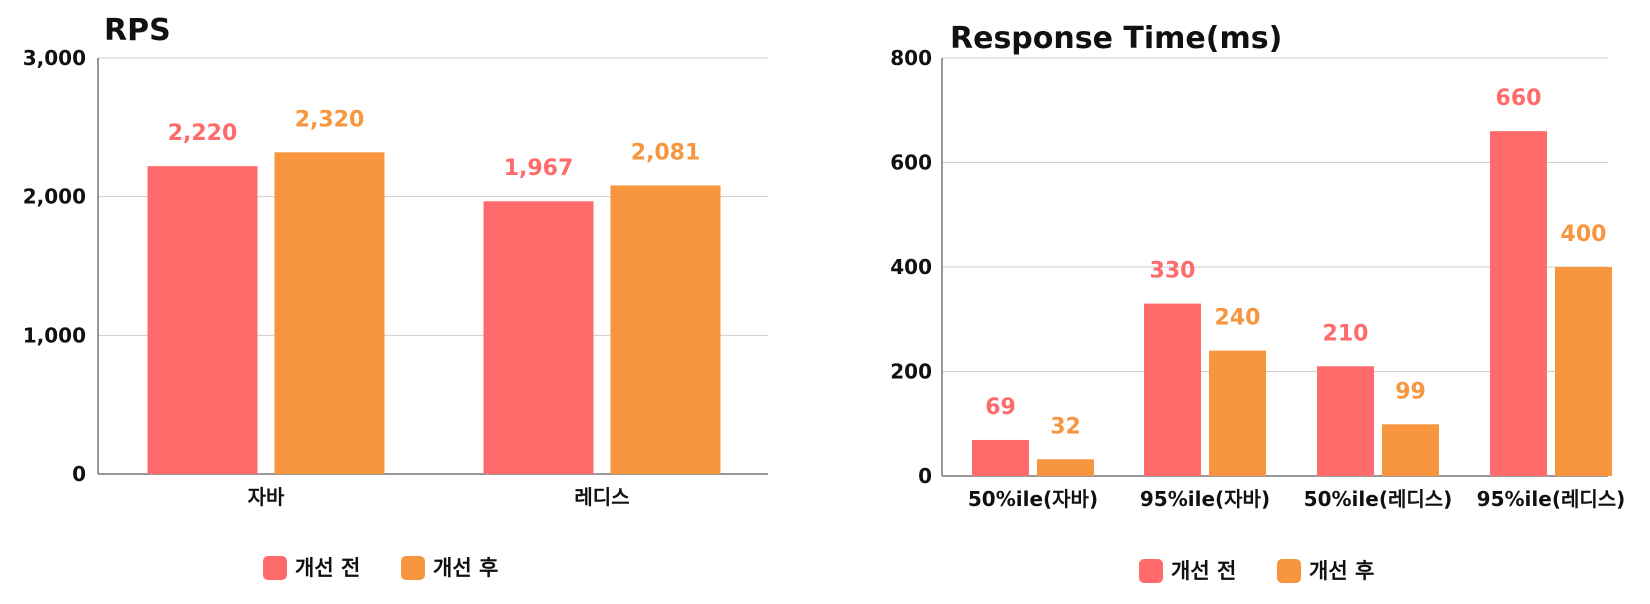 The height and width of the screenshot is (604, 1650). What do you see at coordinates (1238, 318) in the screenshot?
I see `data-label: 240` at bounding box center [1238, 318].